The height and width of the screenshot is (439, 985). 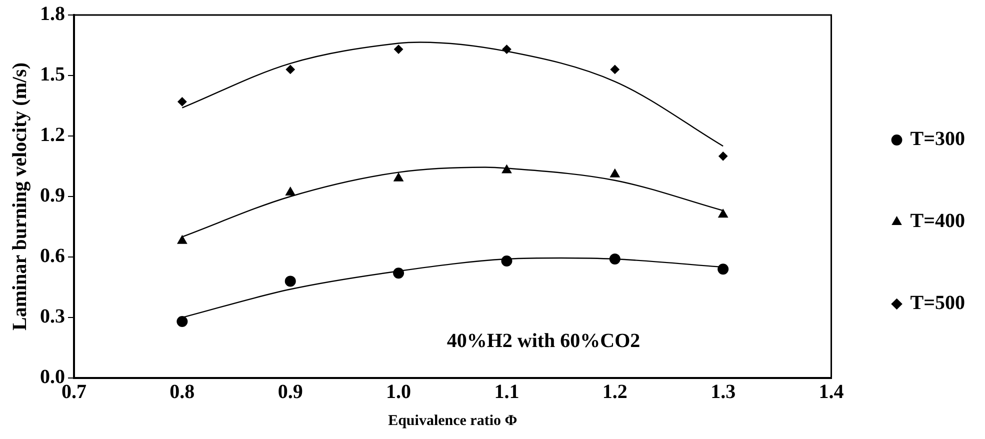 What do you see at coordinates (52, 317) in the screenshot?
I see `y-tick-label: 0.3` at bounding box center [52, 317].